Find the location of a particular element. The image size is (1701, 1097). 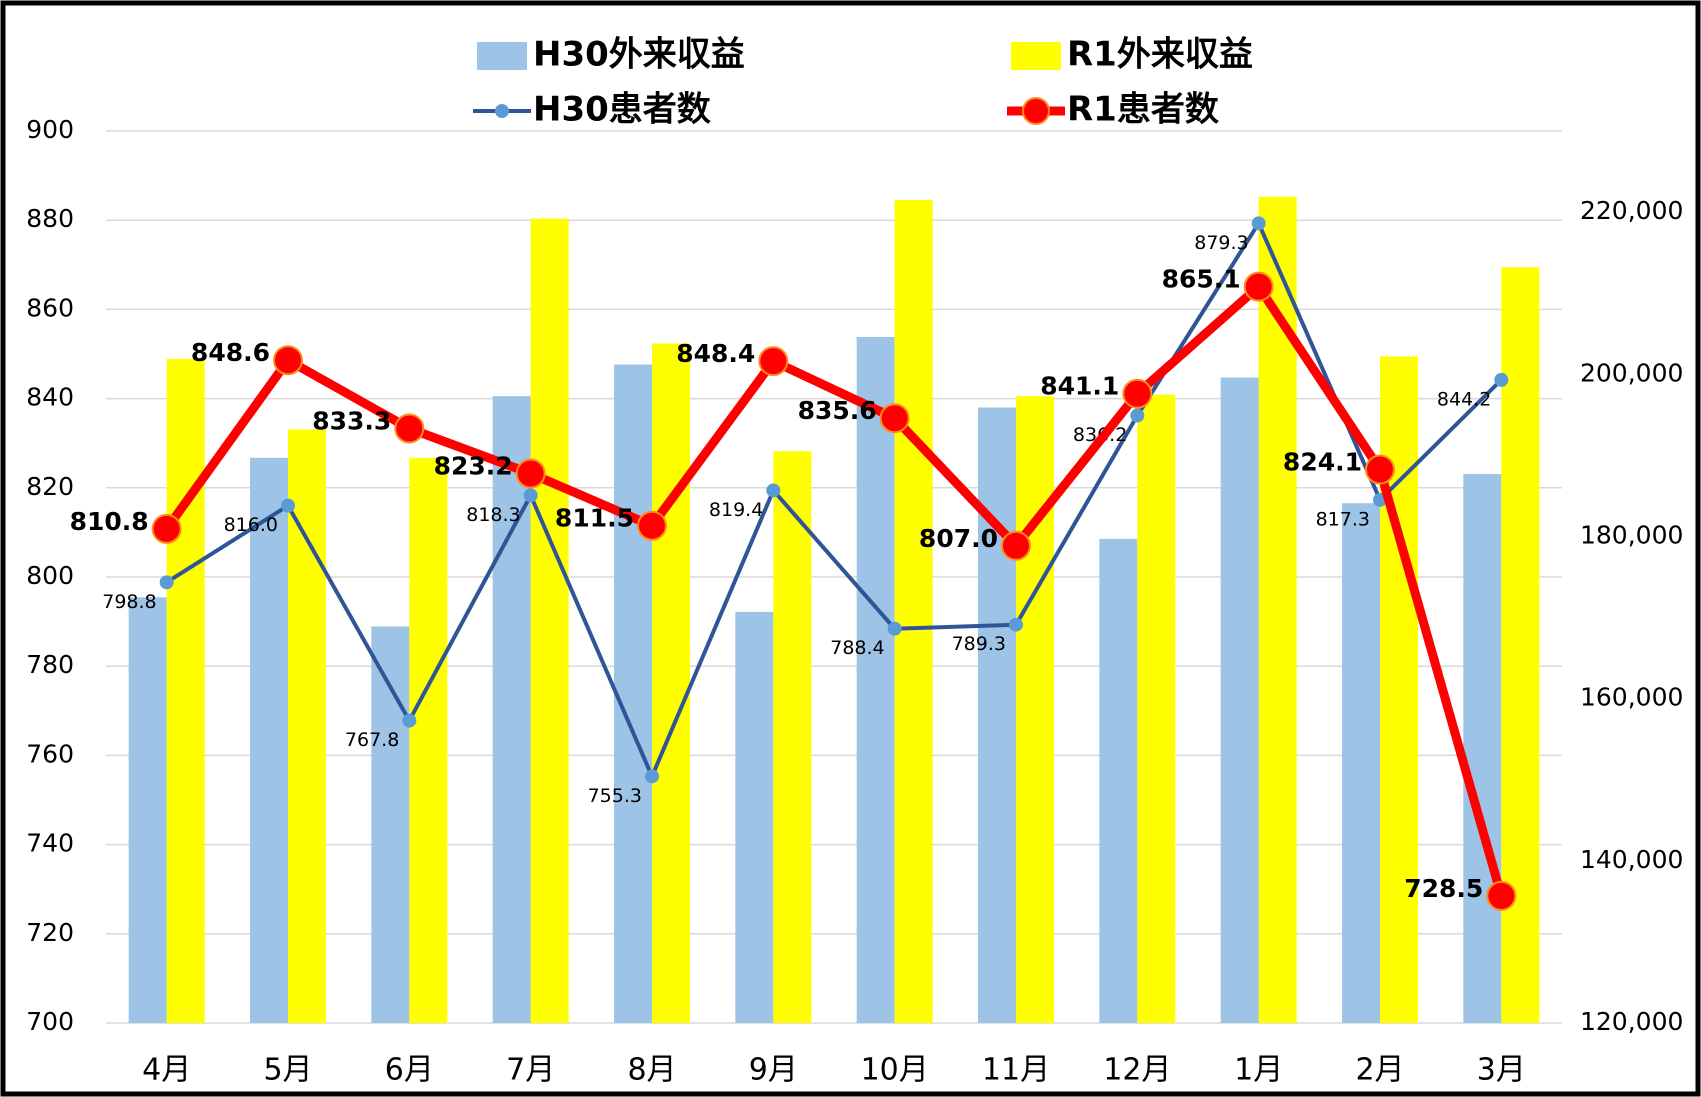

y-tick-label: 880 is located at coordinates (50, 218).